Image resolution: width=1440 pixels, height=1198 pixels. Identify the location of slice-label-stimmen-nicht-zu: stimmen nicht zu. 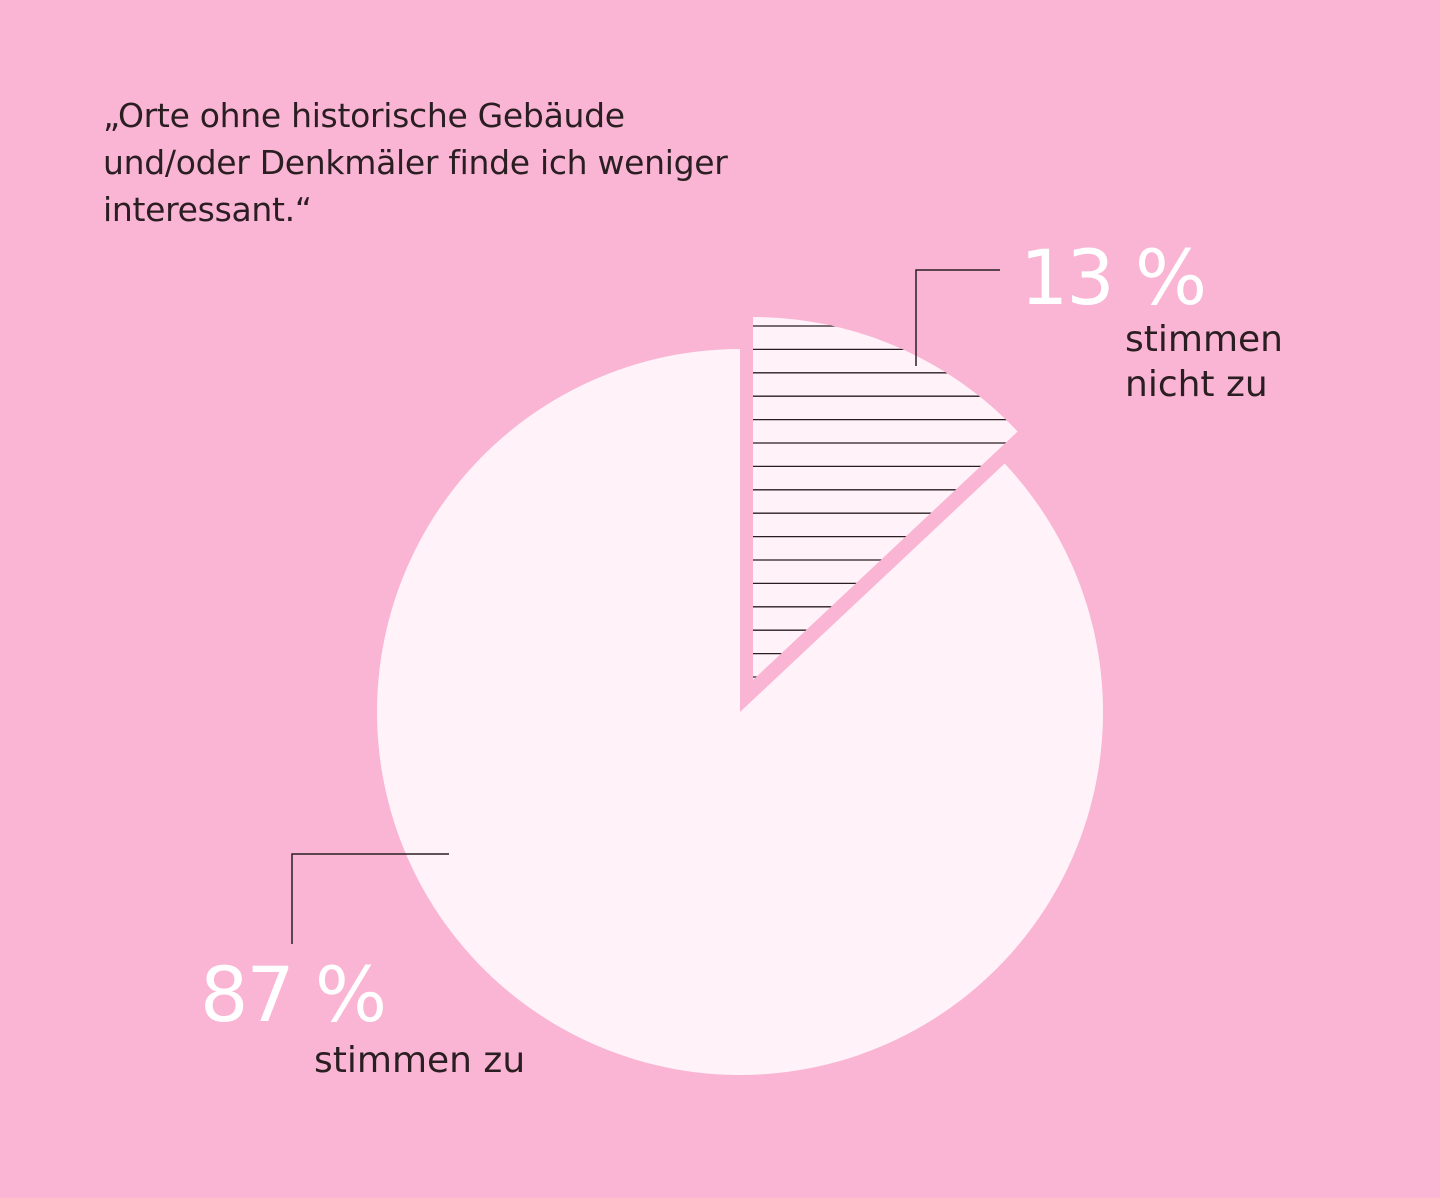
(1204, 362).